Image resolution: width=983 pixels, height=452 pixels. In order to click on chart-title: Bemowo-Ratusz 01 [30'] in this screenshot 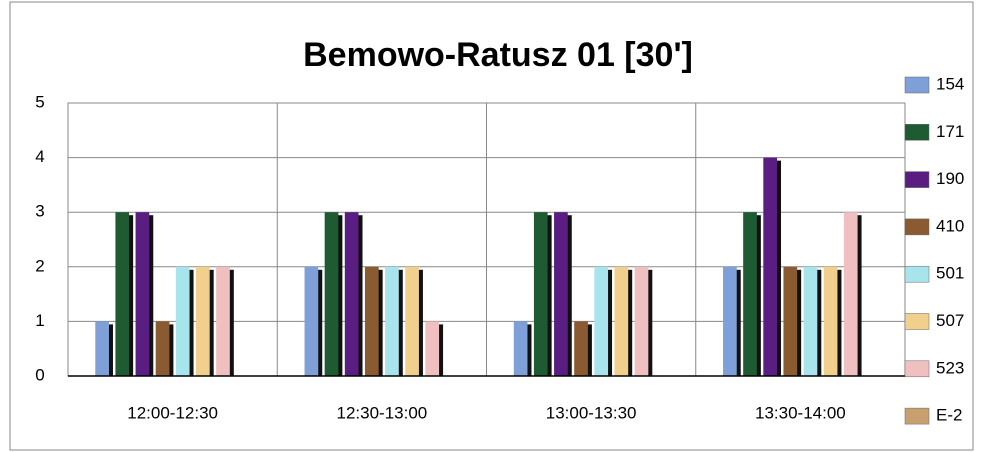, I will do `click(498, 55)`.